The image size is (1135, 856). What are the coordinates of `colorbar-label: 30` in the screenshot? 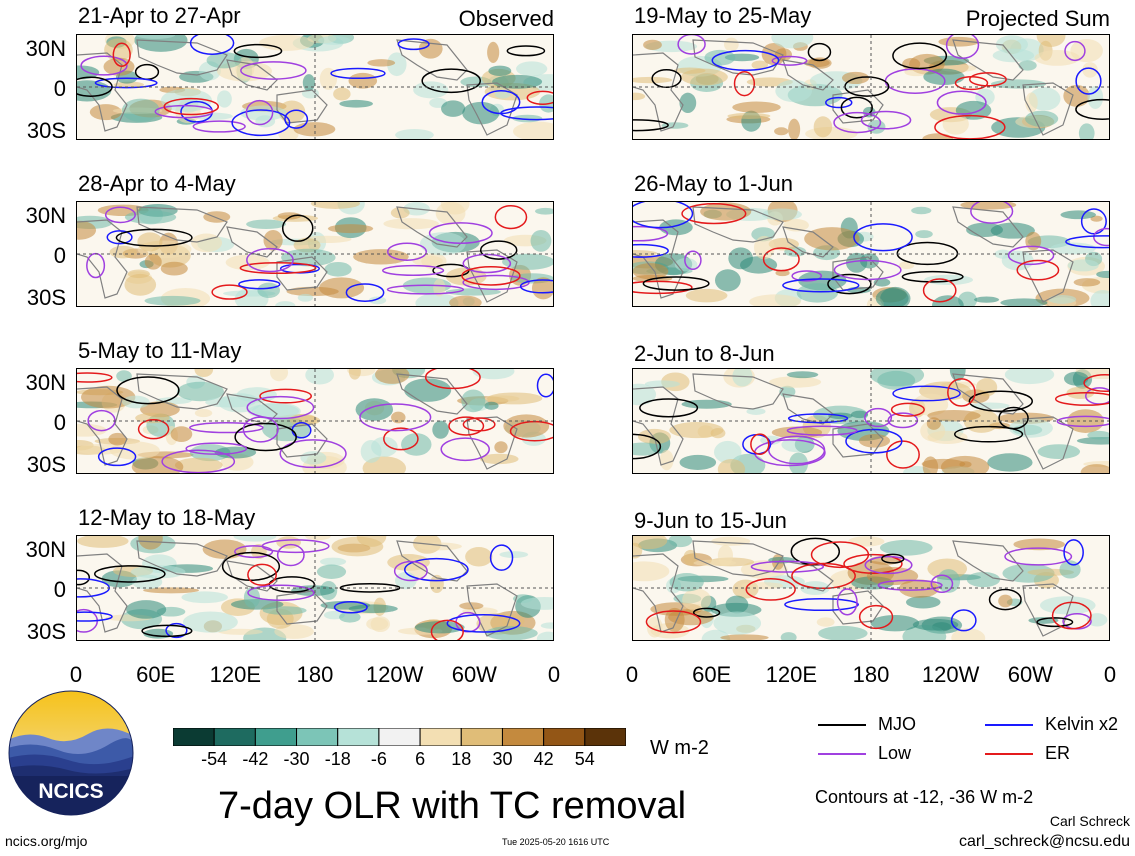 It's located at (502, 759).